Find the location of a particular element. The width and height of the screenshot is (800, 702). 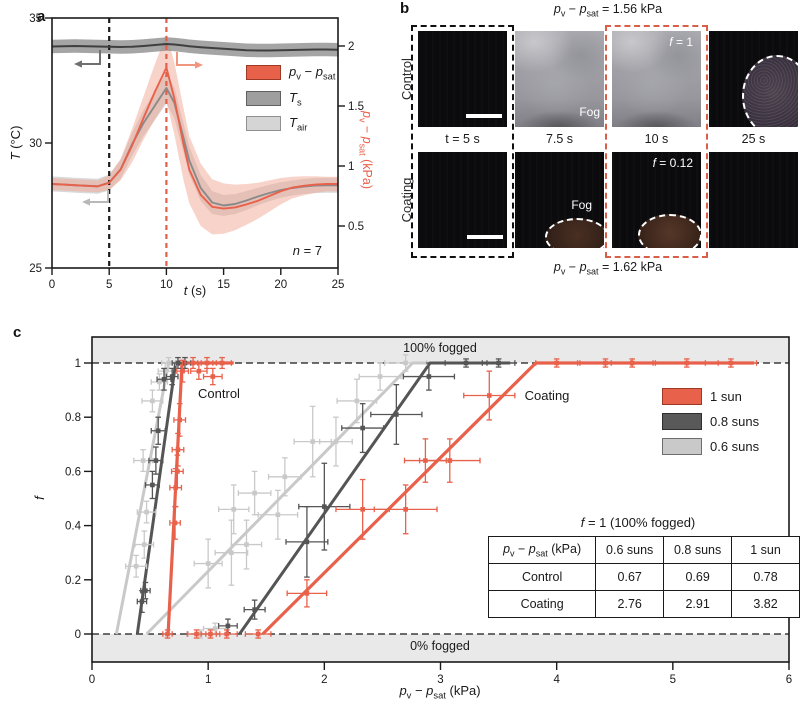

micrograph-control-col3: f = 1 is located at coordinates (656, 79).